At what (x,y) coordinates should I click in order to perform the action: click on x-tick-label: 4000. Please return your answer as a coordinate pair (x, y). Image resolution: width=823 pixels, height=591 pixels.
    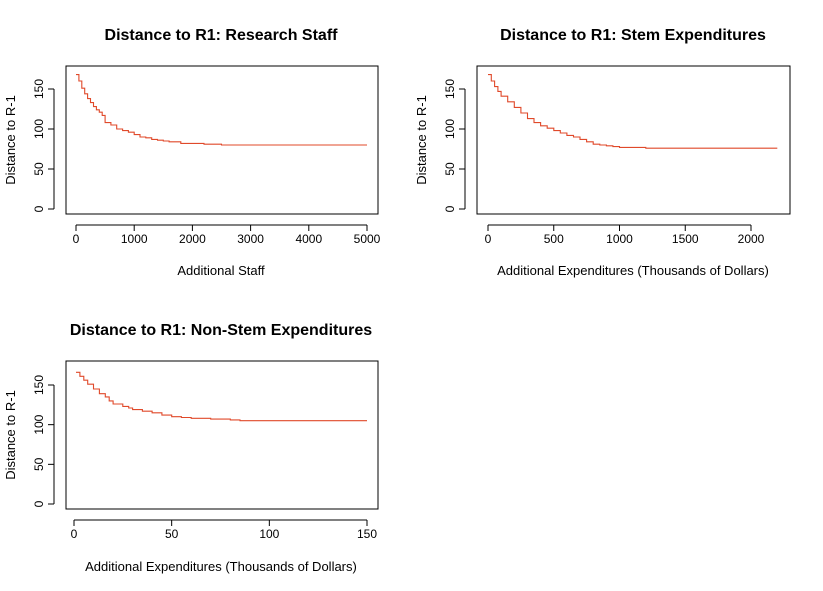
    Looking at the image, I should click on (308, 239).